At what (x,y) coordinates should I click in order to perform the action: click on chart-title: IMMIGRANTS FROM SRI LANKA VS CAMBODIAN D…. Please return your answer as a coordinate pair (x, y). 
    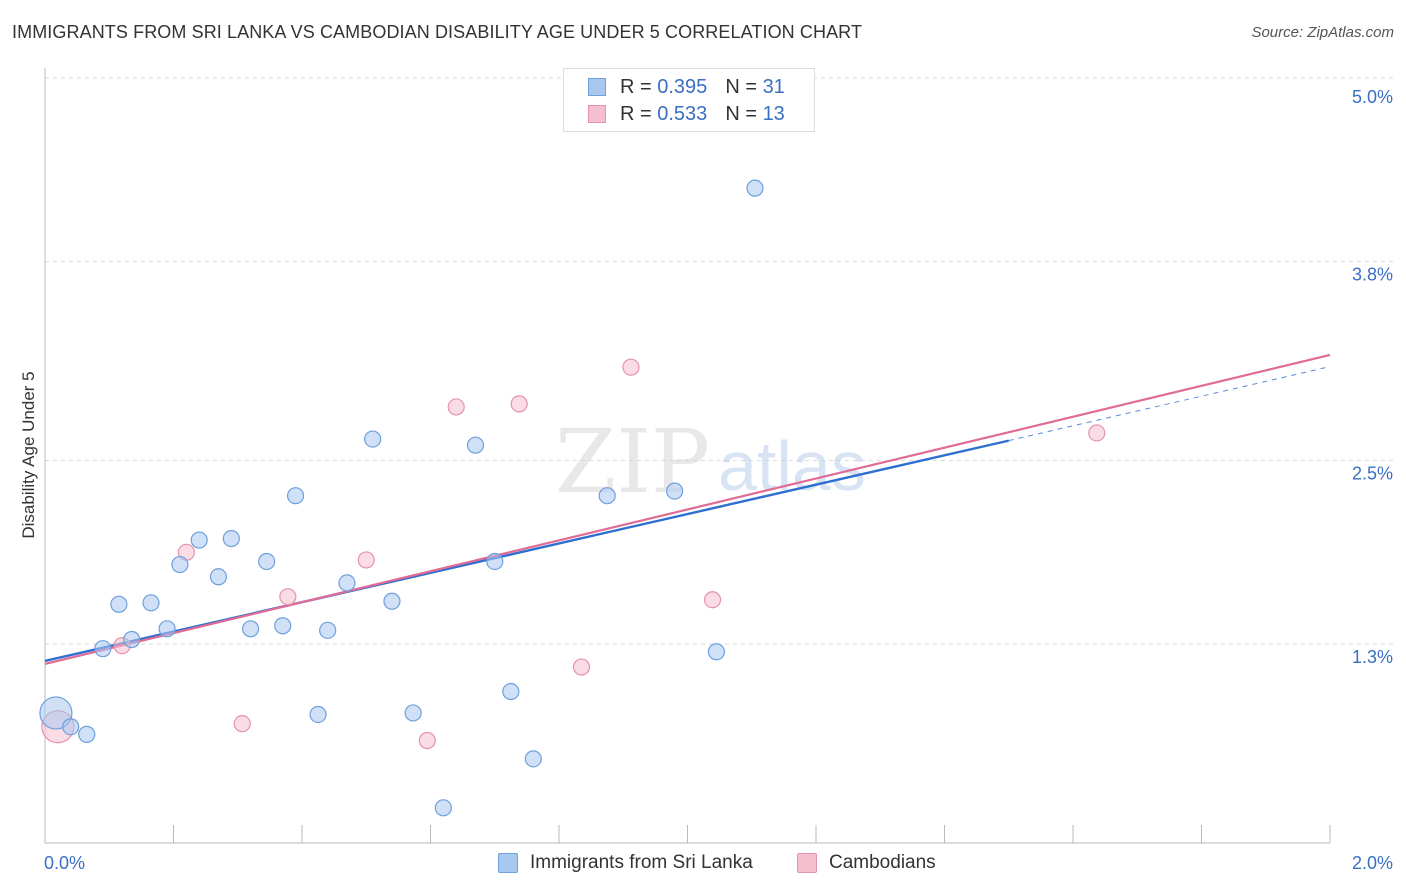
    Looking at the image, I should click on (437, 32).